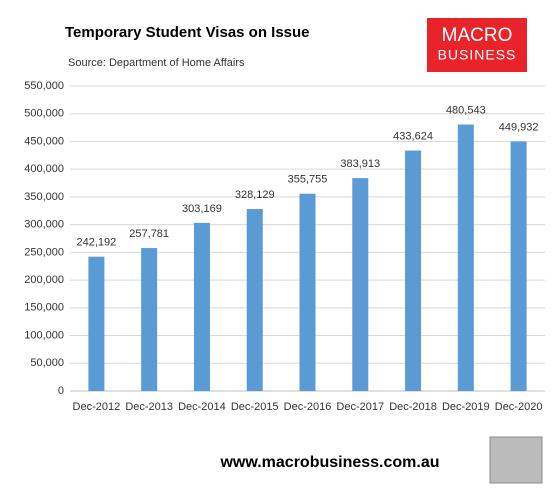 Image resolution: width=556 pixels, height=497 pixels. Describe the element at coordinates (44, 335) in the screenshot. I see `y-tick-label: 100,000` at that location.